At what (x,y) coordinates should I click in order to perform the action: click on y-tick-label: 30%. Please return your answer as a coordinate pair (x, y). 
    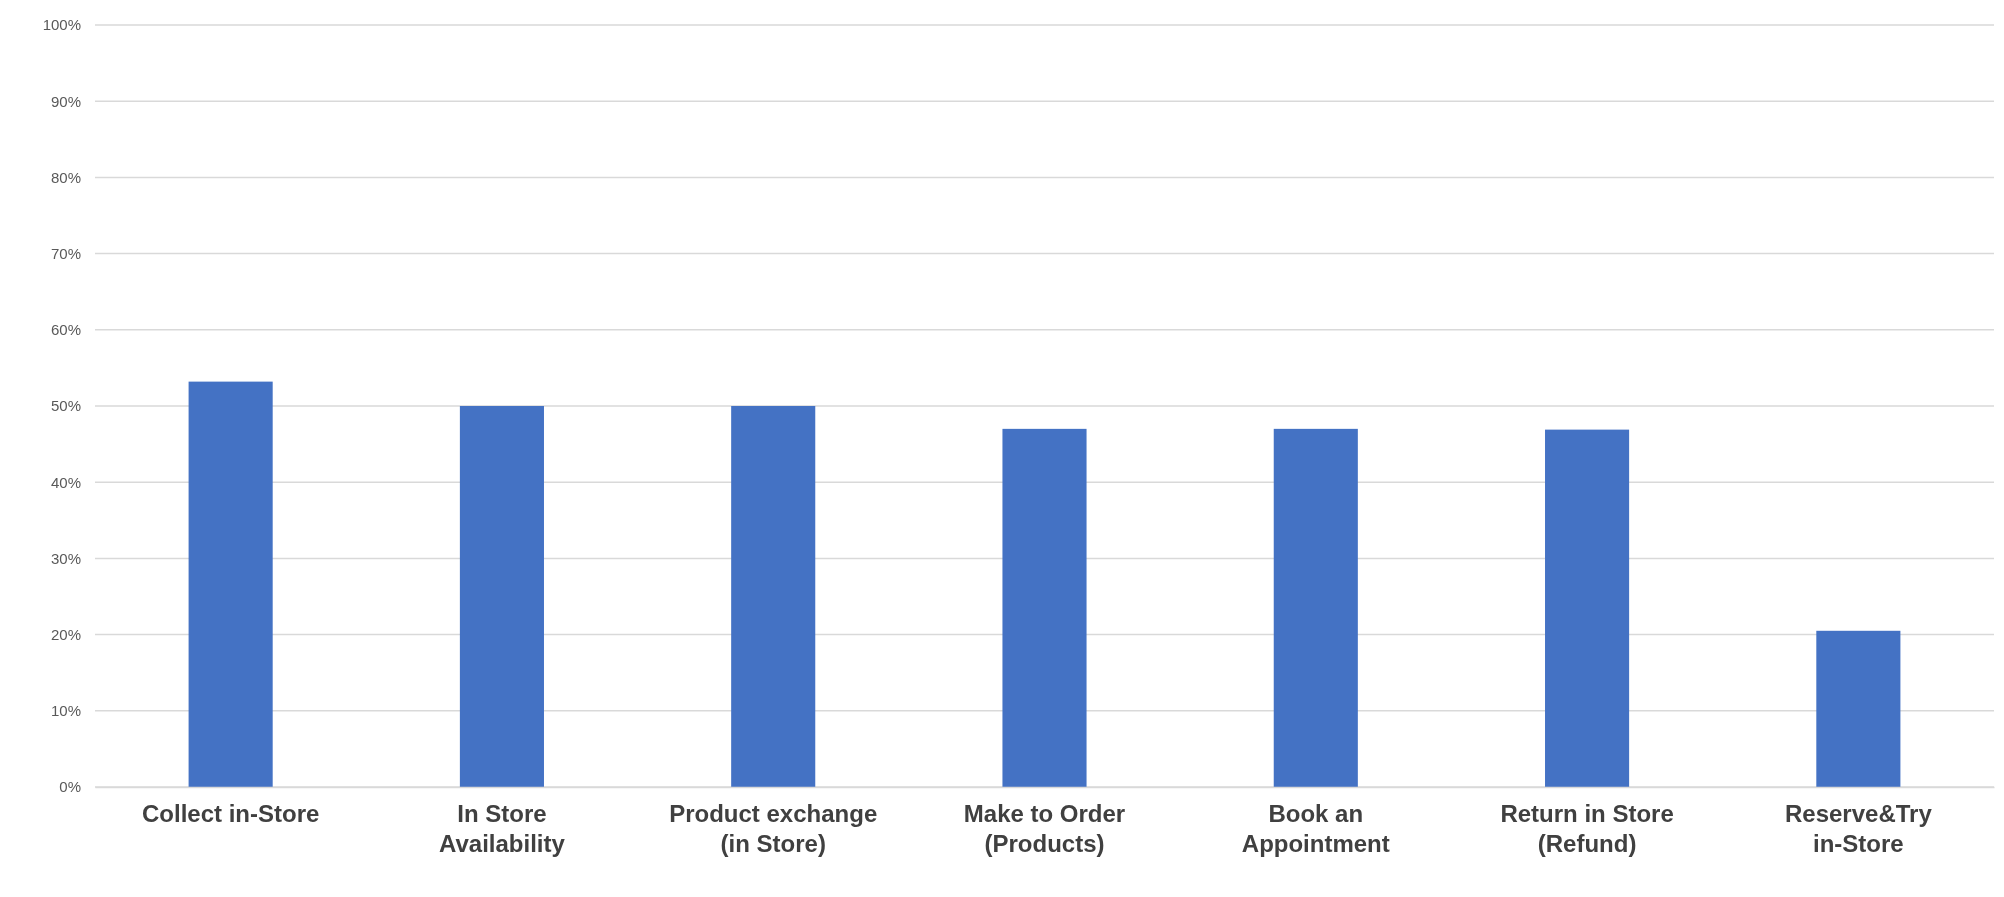
    Looking at the image, I should click on (65, 558).